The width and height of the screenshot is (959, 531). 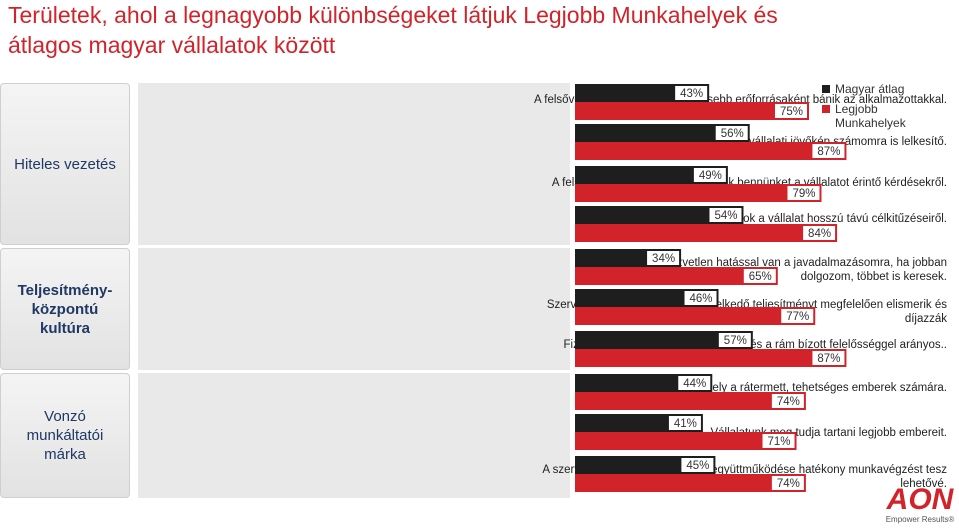 I want to click on value-label: 49%, so click(x=710, y=176).